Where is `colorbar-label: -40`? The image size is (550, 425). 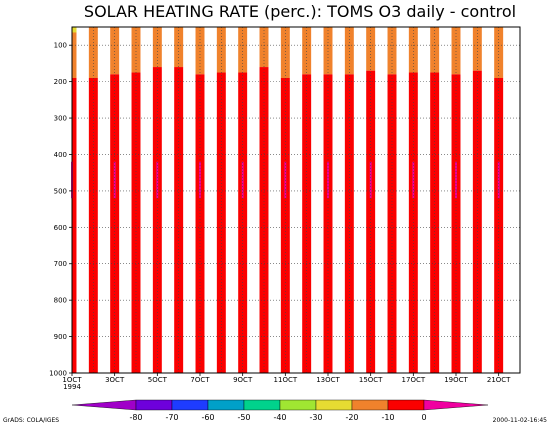 colorbar-label: -40 is located at coordinates (279, 417).